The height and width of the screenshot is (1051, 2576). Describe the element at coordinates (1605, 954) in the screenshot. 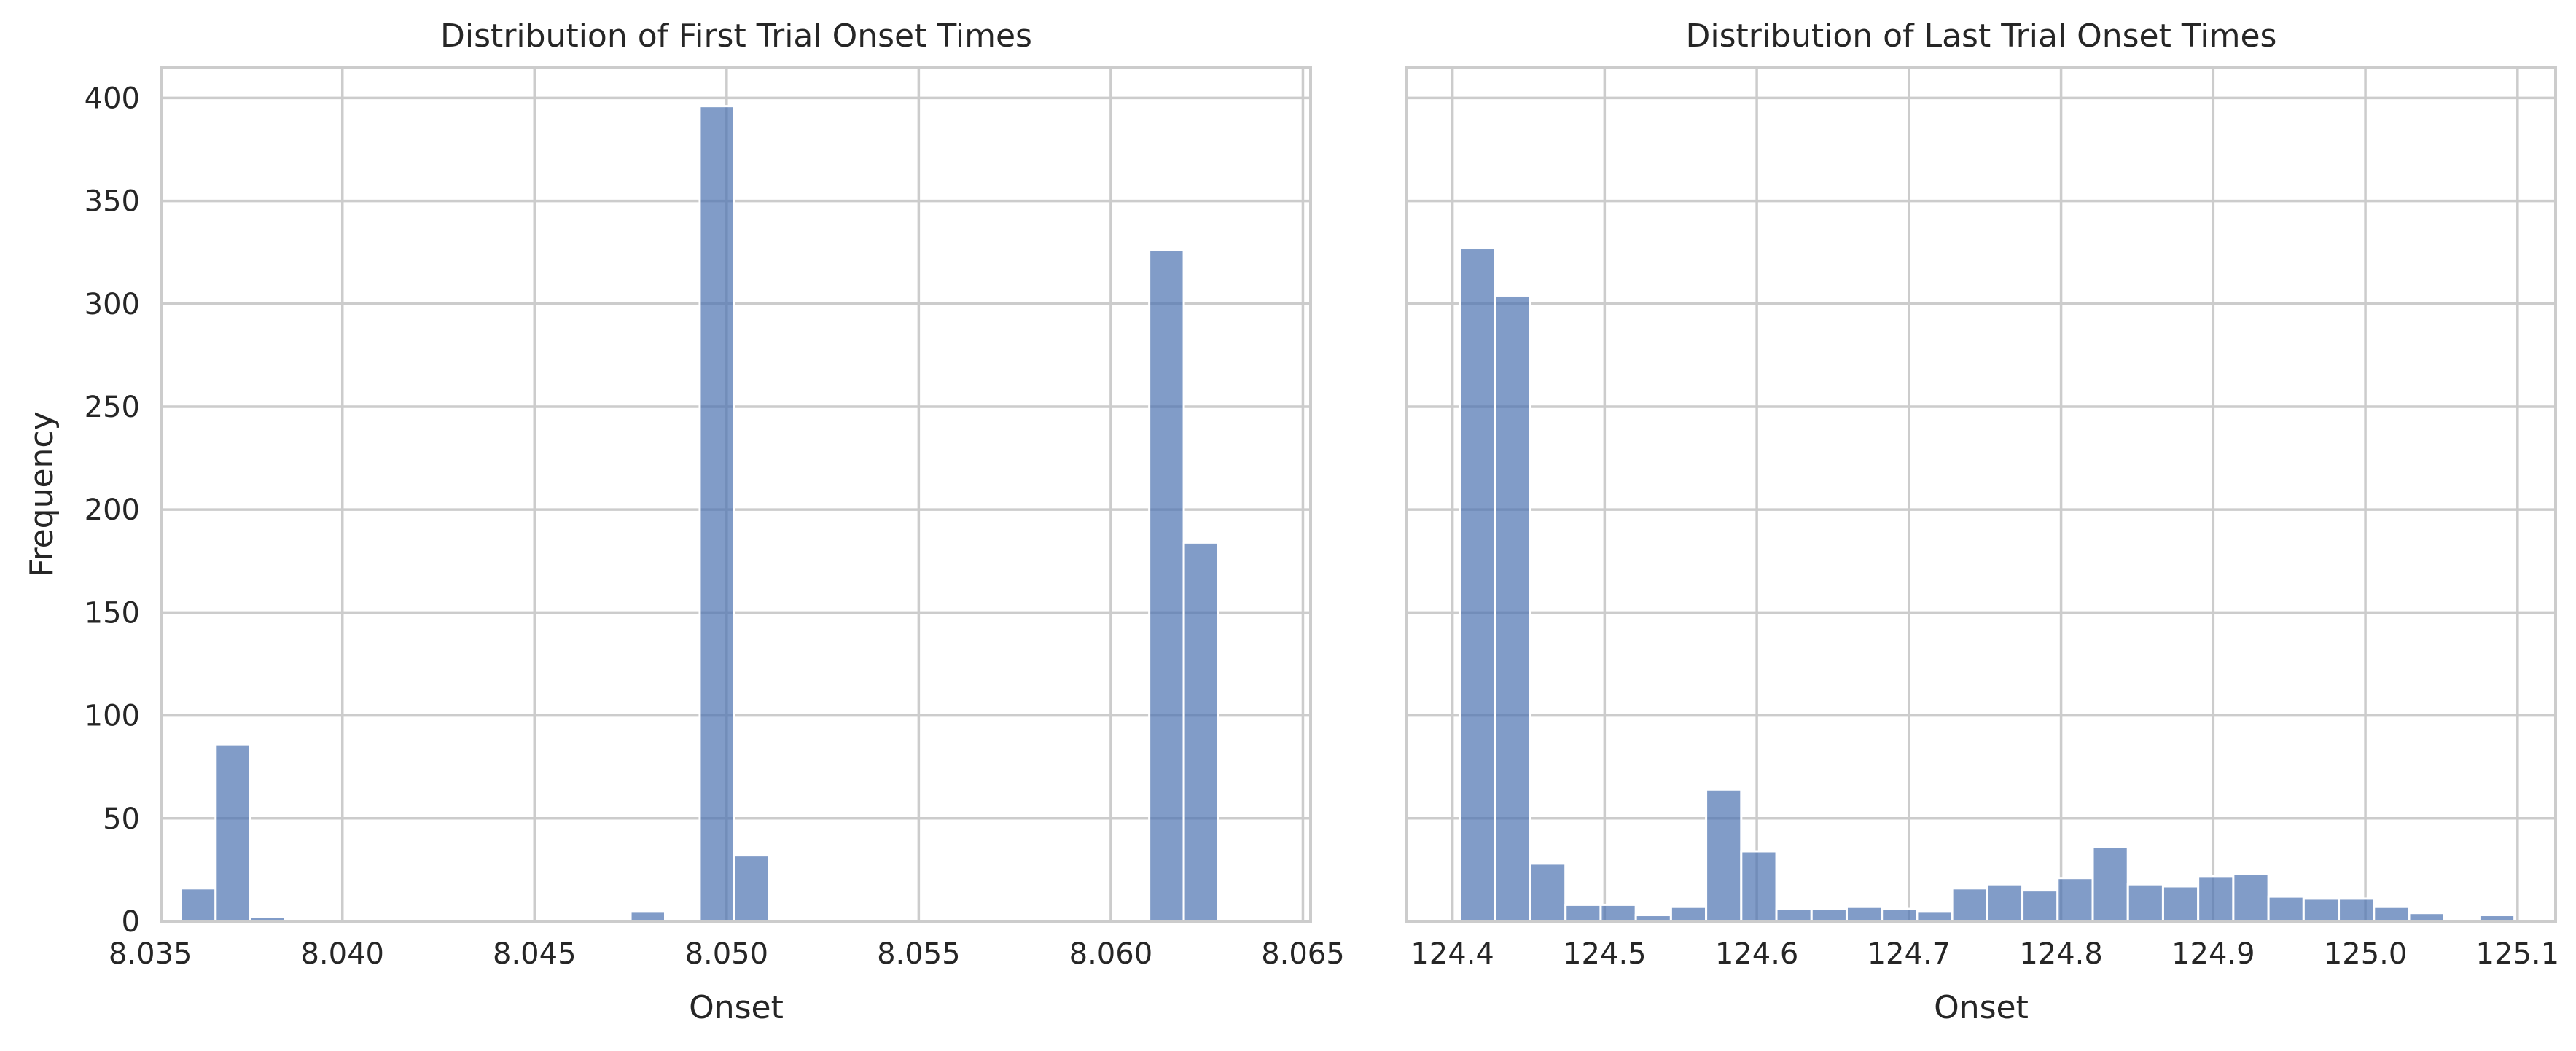

I see `x-tick-label: 124.5` at that location.